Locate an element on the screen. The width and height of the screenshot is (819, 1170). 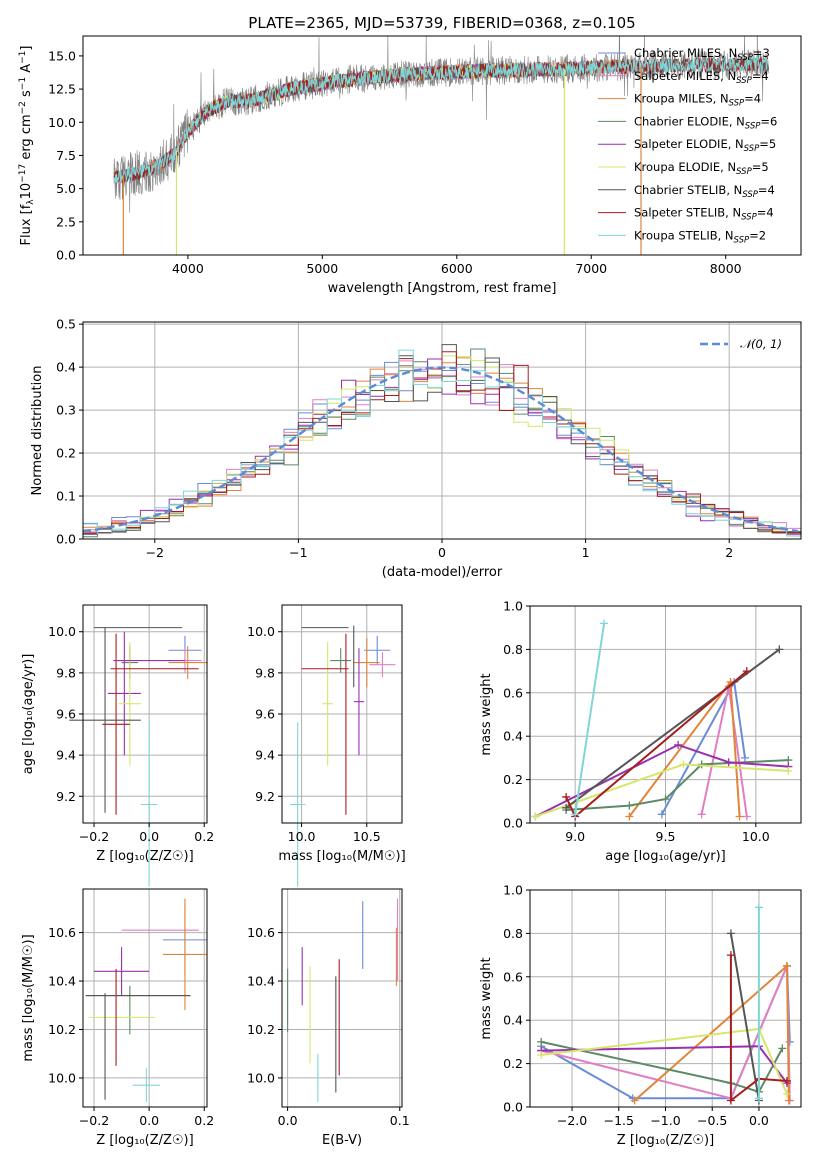
histogram-step-line is located at coordinates (442, 443).